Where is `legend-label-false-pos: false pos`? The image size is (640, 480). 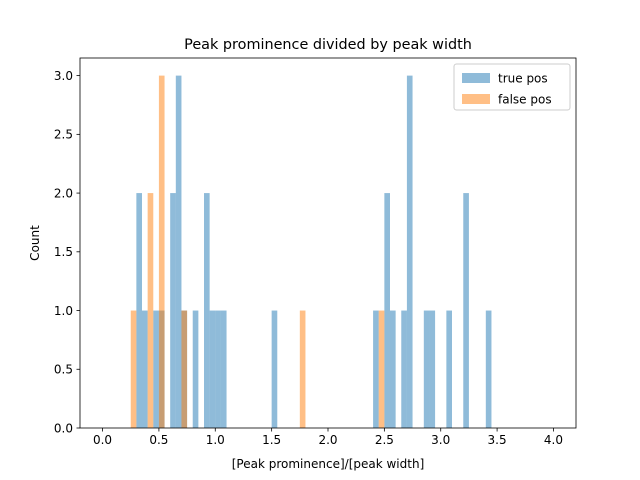
legend-label-false-pos: false pos is located at coordinates (525, 100).